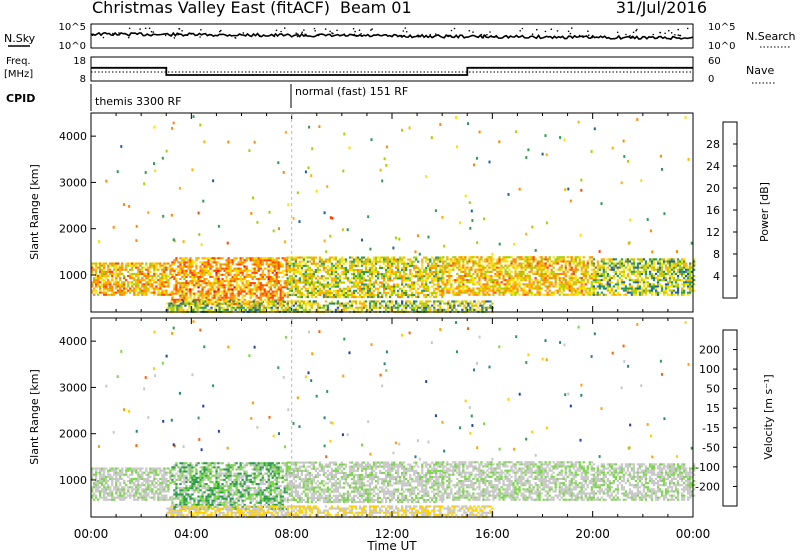 The height and width of the screenshot is (554, 800). What do you see at coordinates (18, 74) in the screenshot?
I see `freq-label-line2: [MHz]` at bounding box center [18, 74].